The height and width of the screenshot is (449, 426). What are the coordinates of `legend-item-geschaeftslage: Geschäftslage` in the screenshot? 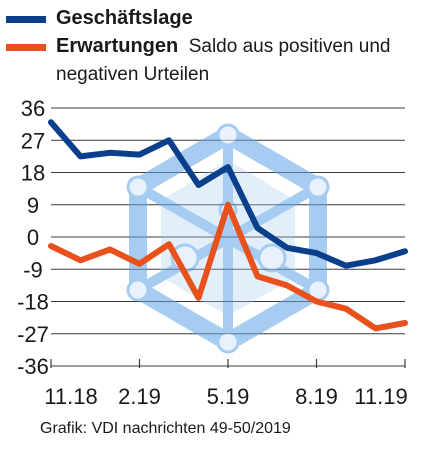 It's located at (213, 18).